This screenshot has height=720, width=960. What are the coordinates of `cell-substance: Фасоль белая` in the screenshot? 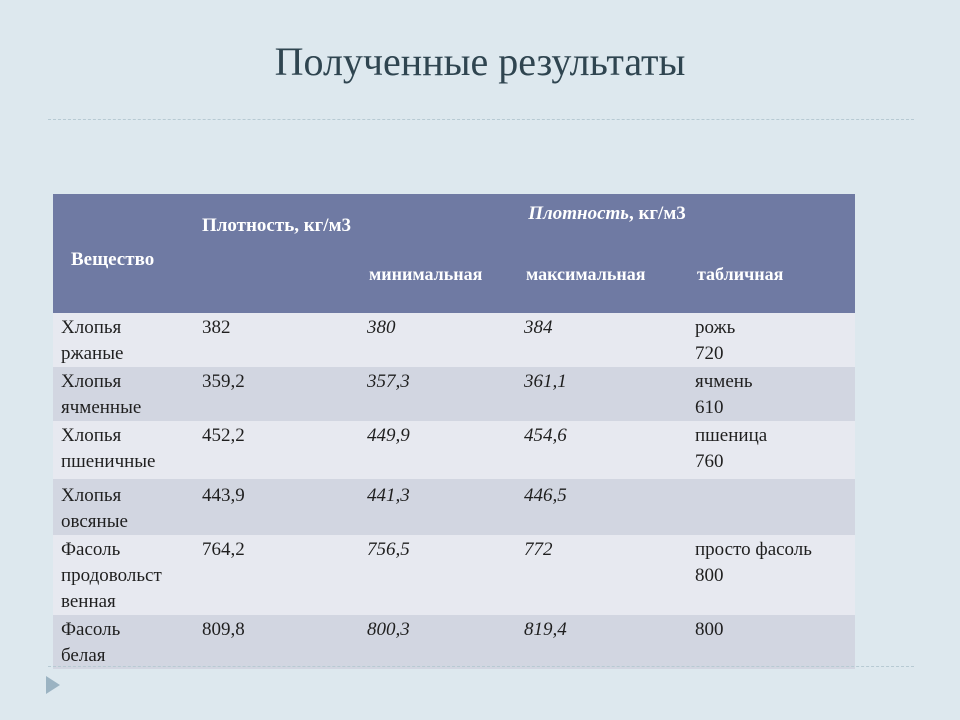 It's located at (91, 642).